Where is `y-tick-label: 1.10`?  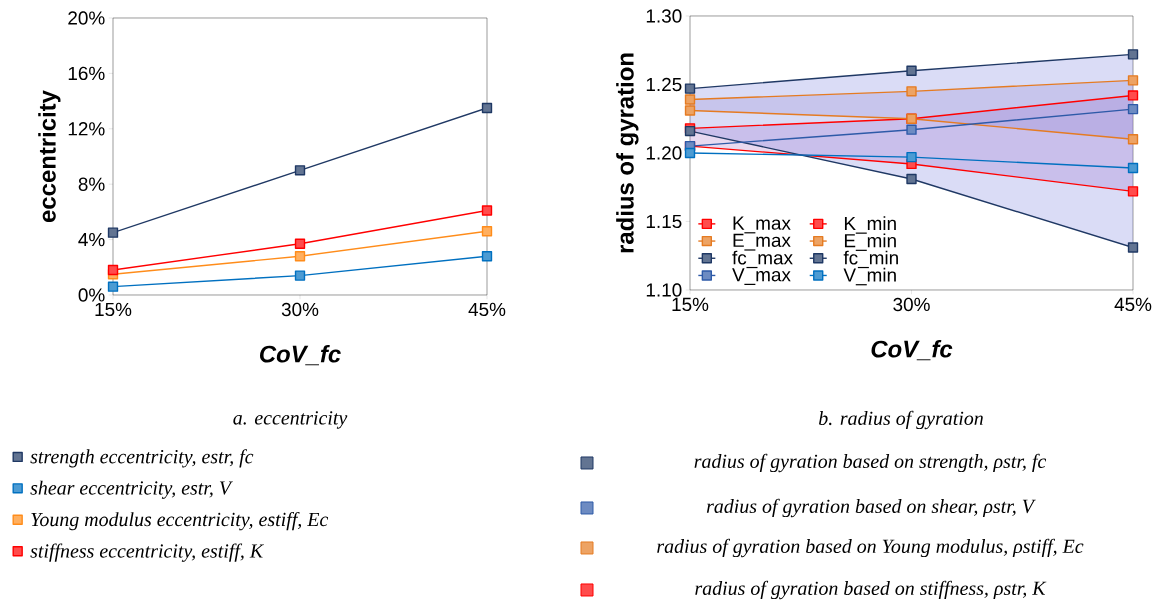
y-tick-label: 1.10 is located at coordinates (664, 290).